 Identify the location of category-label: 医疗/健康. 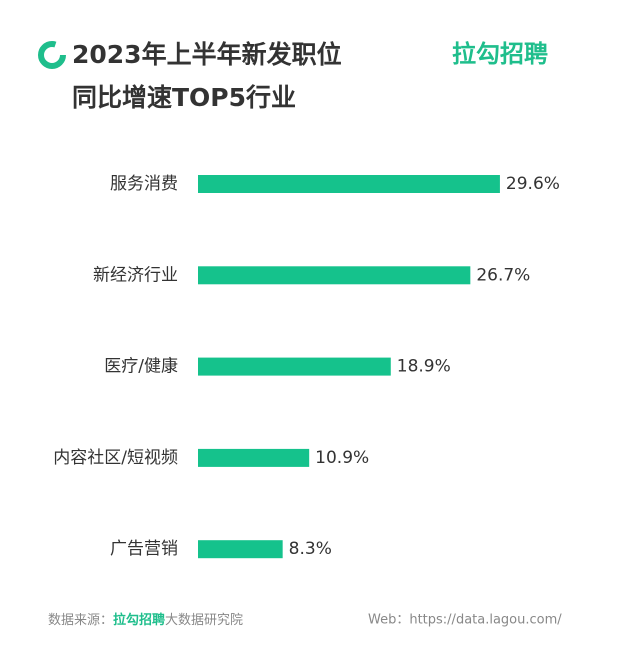
(141, 367).